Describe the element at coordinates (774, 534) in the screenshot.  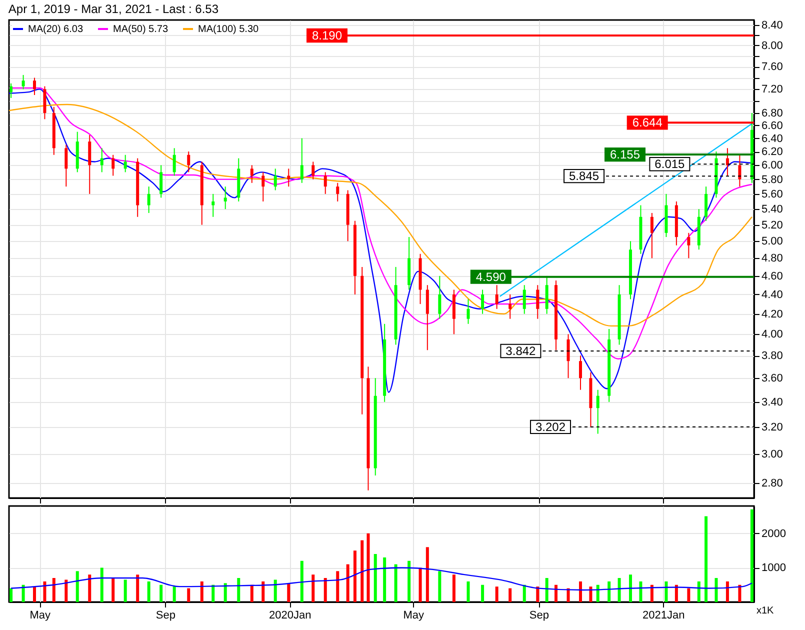
I see `y-tick-label: 2000` at that location.